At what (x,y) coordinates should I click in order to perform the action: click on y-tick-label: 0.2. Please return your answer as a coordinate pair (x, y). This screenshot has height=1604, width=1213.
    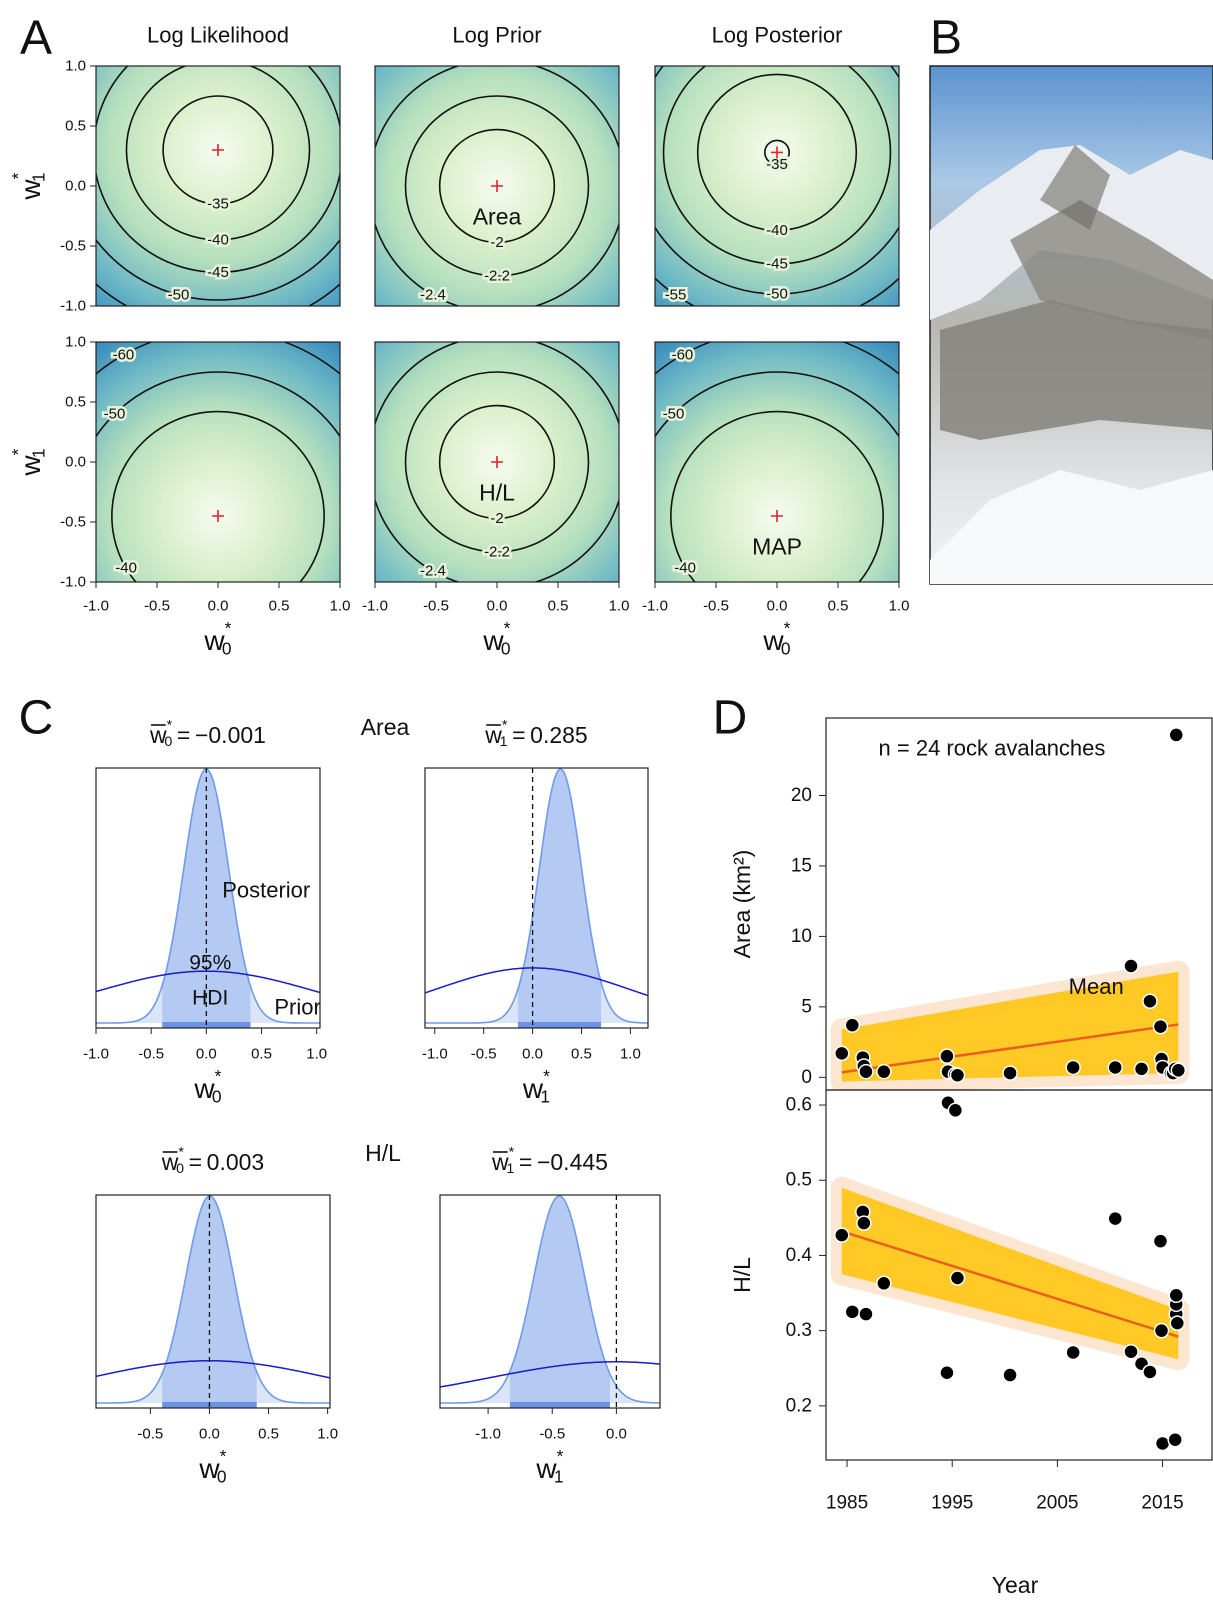
    Looking at the image, I should click on (799, 1405).